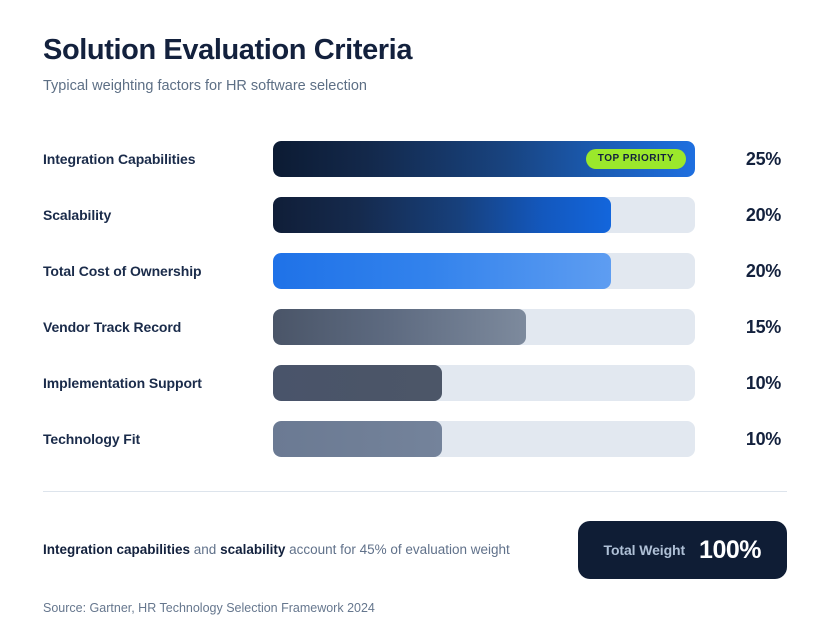 This screenshot has width=830, height=639. I want to click on bar-label: Scalability, so click(77, 215).